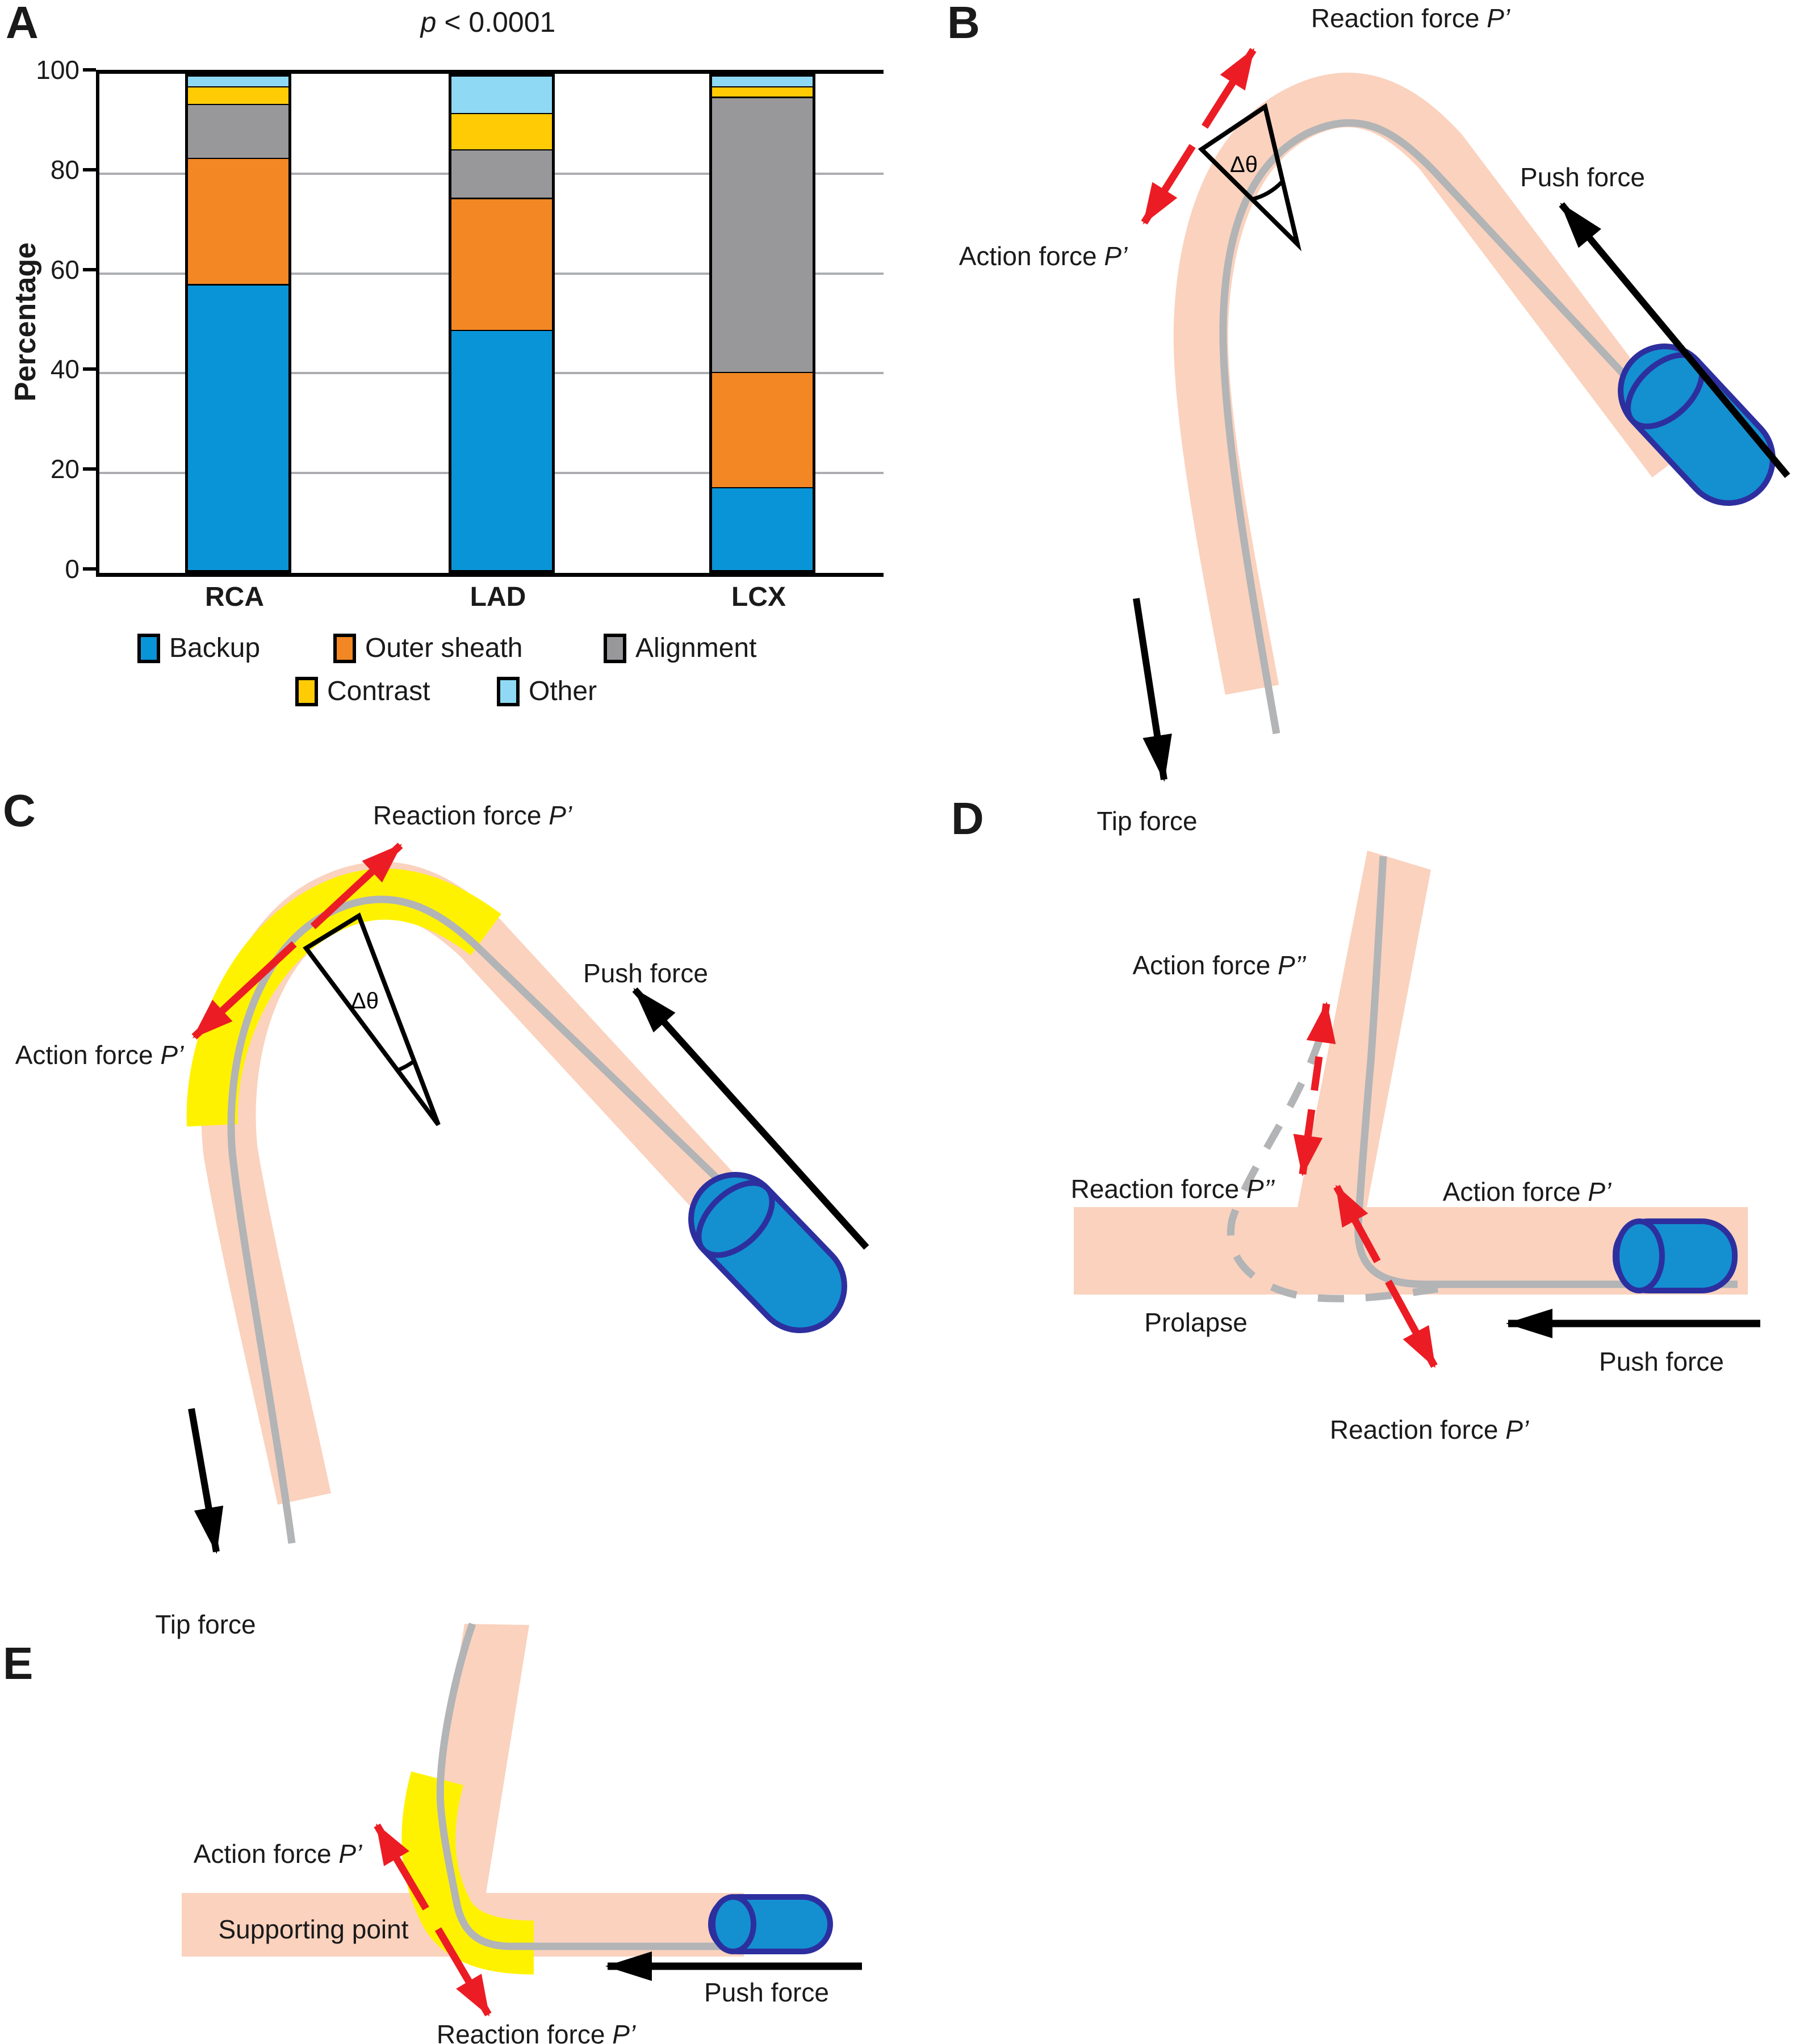 The height and width of the screenshot is (2044, 1804). What do you see at coordinates (215, 648) in the screenshot?
I see `legend-label: Backup` at bounding box center [215, 648].